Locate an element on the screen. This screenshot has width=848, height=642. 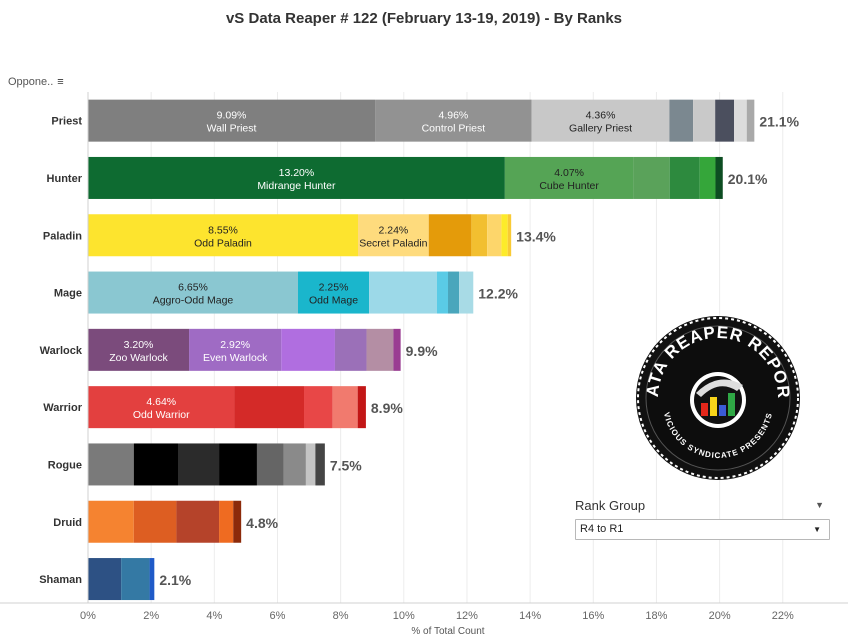
category-label: Hunter is located at coordinates (65, 179).